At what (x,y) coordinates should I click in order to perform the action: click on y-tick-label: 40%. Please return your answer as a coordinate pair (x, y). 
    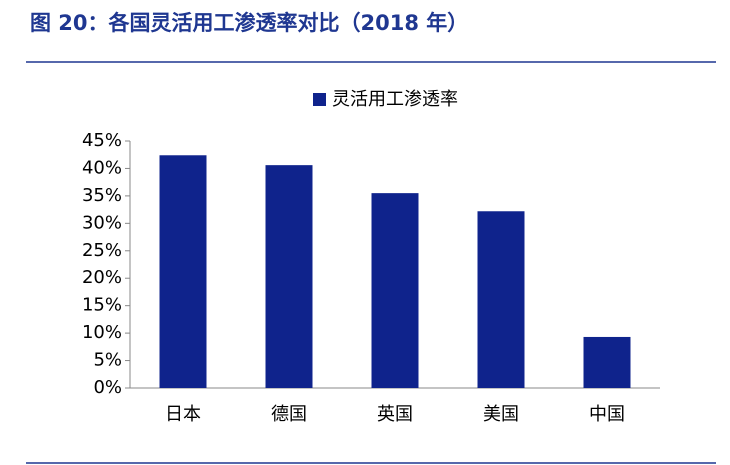
    Looking at the image, I should click on (102, 167).